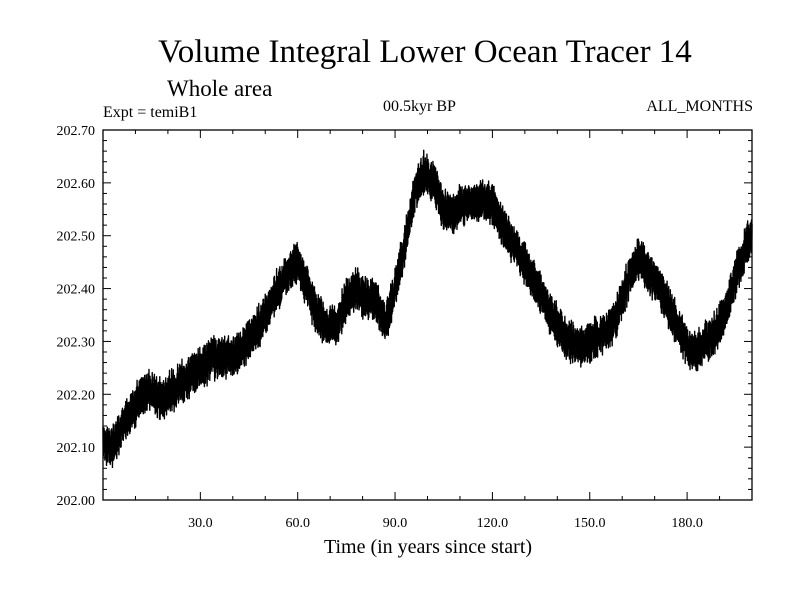 The height and width of the screenshot is (600, 800). What do you see at coordinates (425, 52) in the screenshot?
I see `chart-title: Volume Integral Lower Ocean Tracer 14` at bounding box center [425, 52].